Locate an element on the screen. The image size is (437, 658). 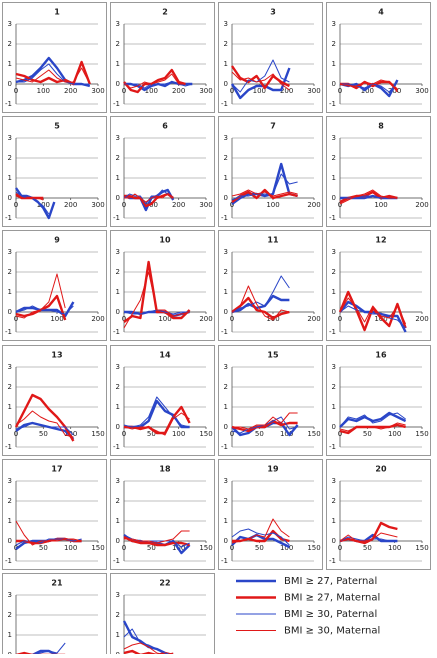
panel-title: 13 is located at coordinates (56, 355).